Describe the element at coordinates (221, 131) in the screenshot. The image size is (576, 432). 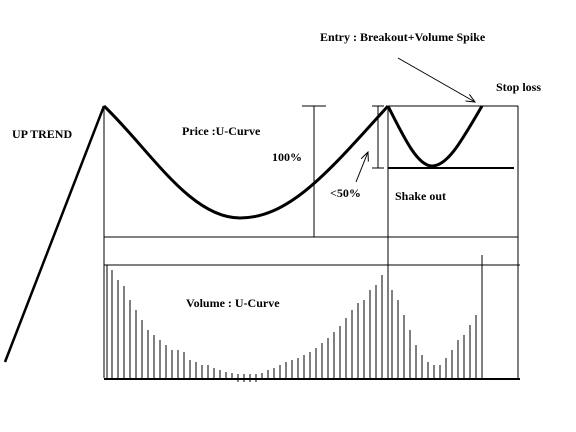
I see `price-label: Price :U-Curve` at that location.